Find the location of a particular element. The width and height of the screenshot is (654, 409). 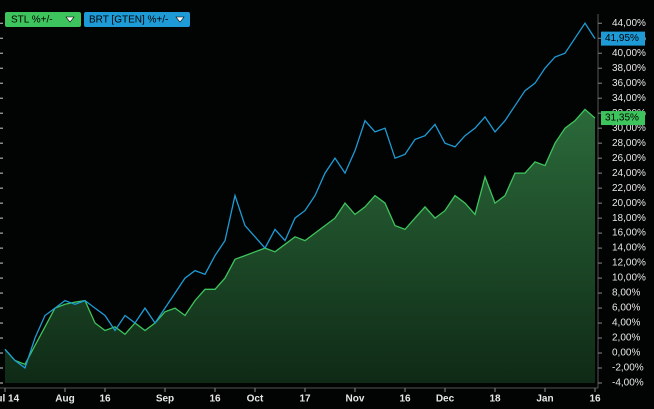

y-tick-label: 34,00% is located at coordinates (629, 98).